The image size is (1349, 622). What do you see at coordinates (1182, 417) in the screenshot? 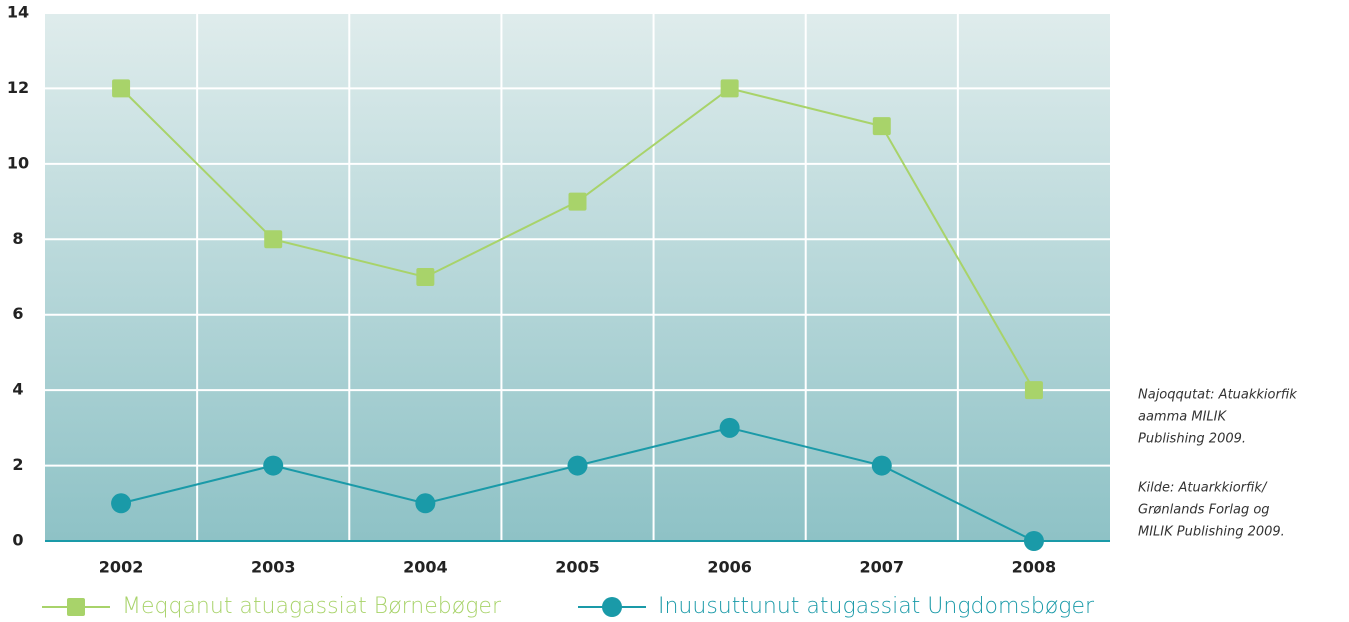
I see `source-note: aamma MILIK` at bounding box center [1182, 417].